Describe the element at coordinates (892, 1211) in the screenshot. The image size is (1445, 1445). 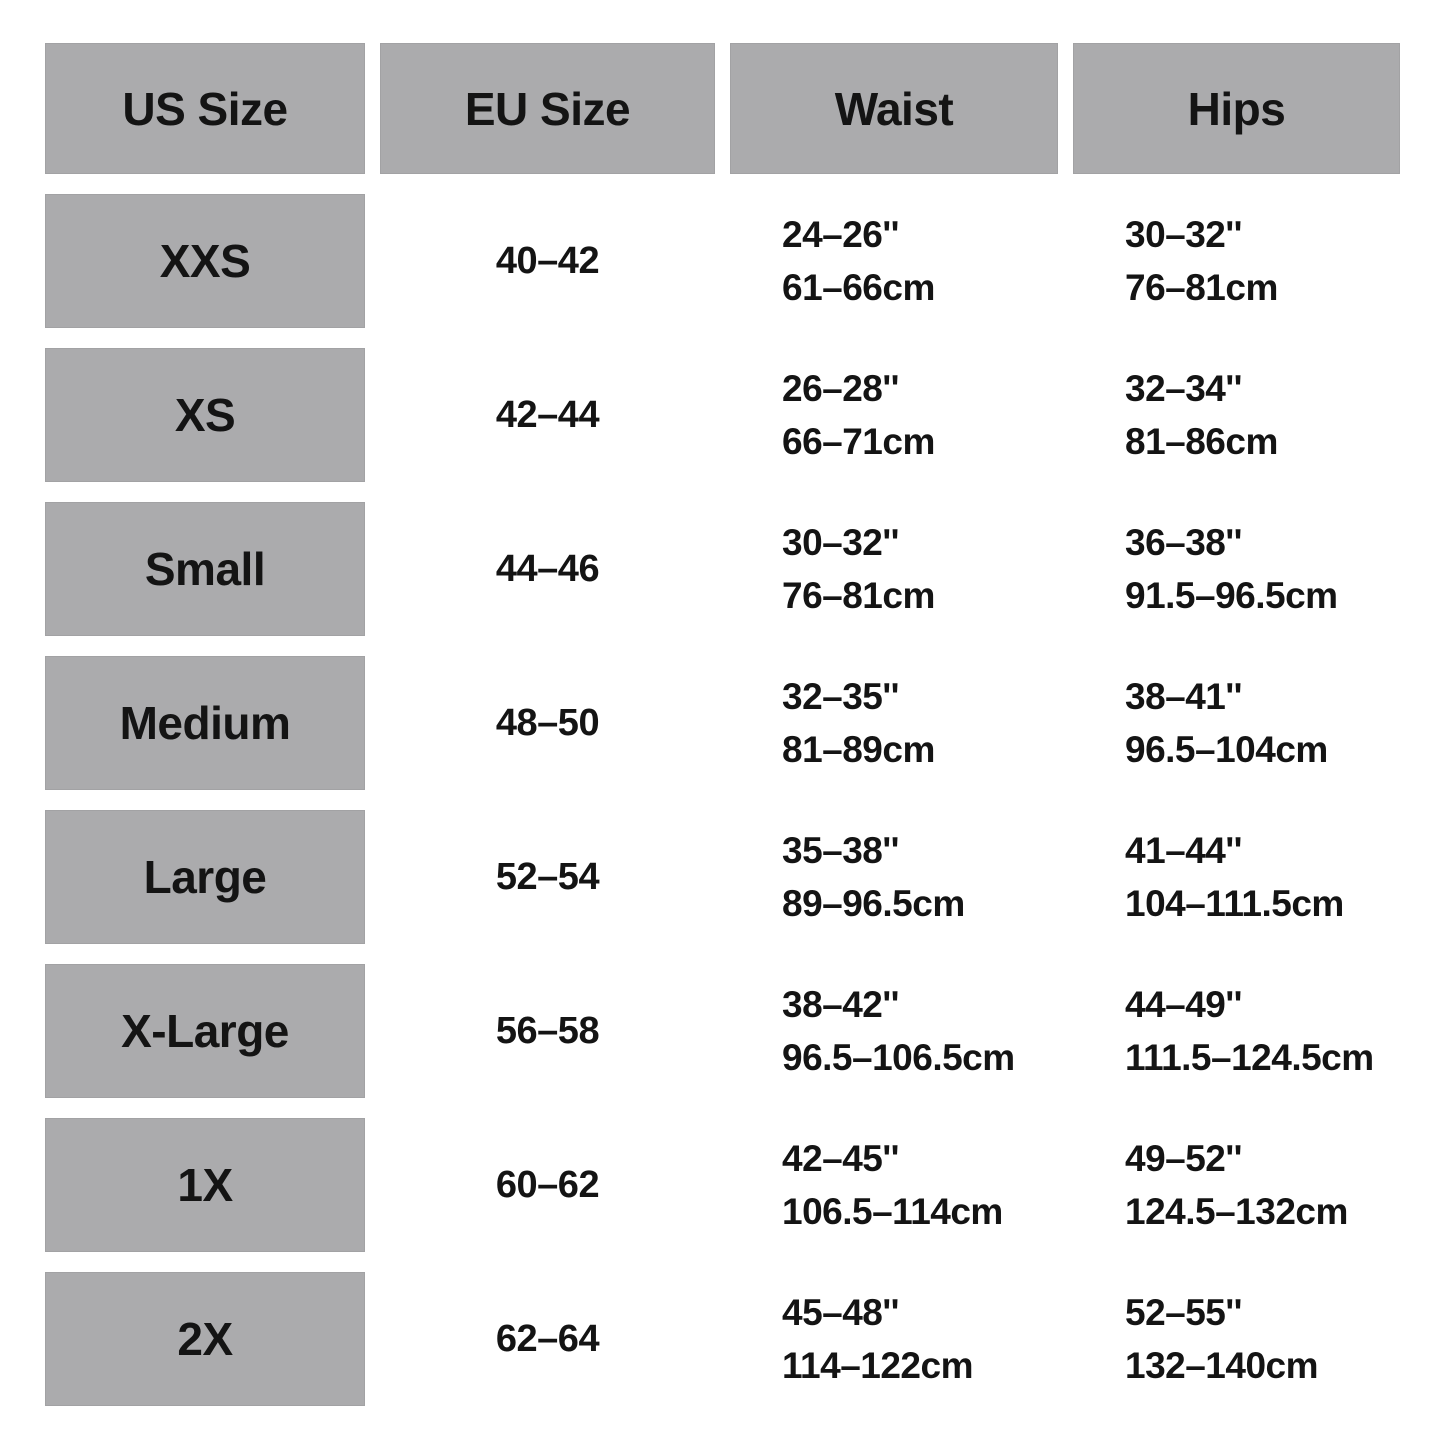
I see `waist-cm: 106.5–114cm` at that location.